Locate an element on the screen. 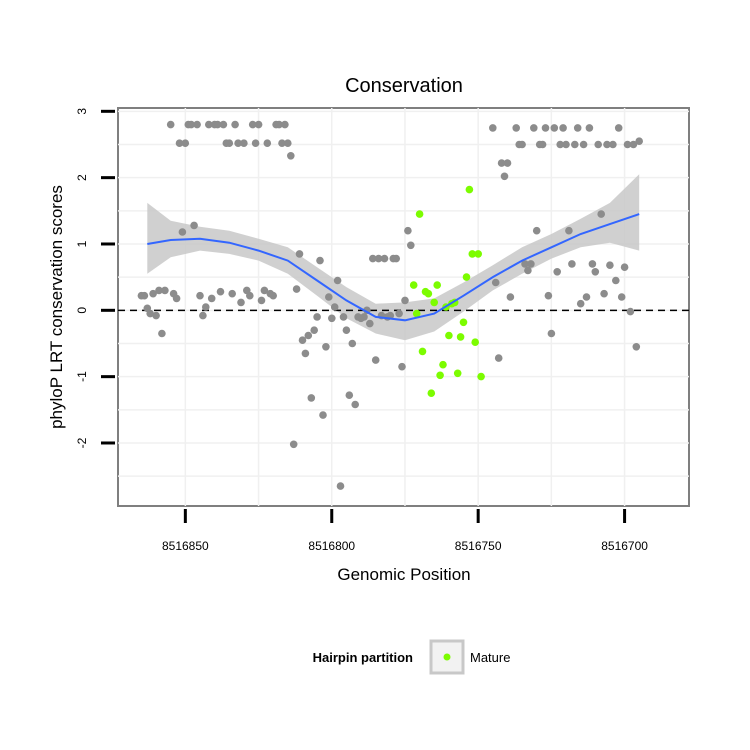  y-axis: -2 -1 0 1 2 3 is located at coordinates (95, 278).